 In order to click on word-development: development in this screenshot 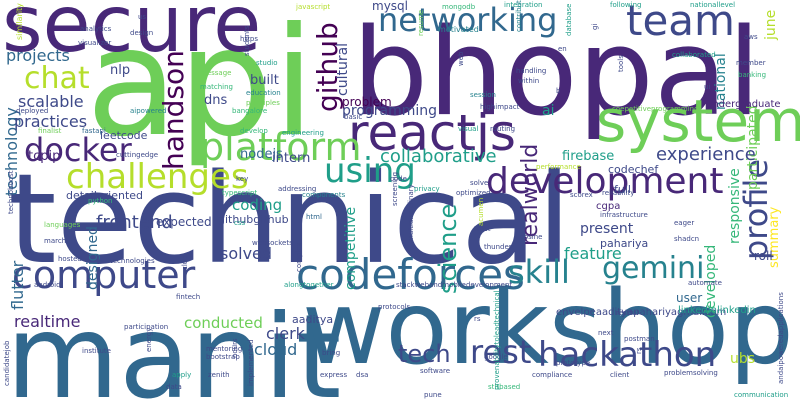, I will do `click(605, 181)`.